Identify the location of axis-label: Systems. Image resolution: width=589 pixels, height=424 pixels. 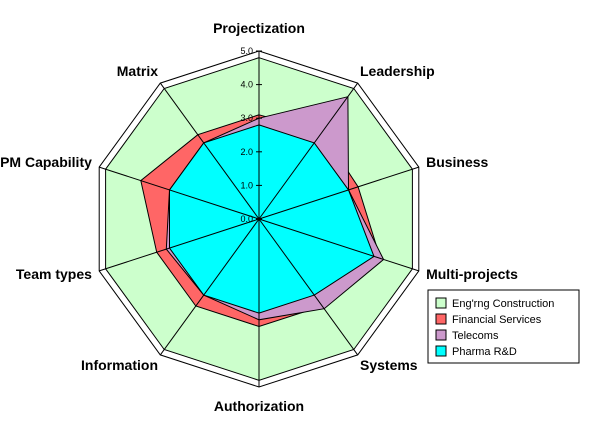
(389, 365).